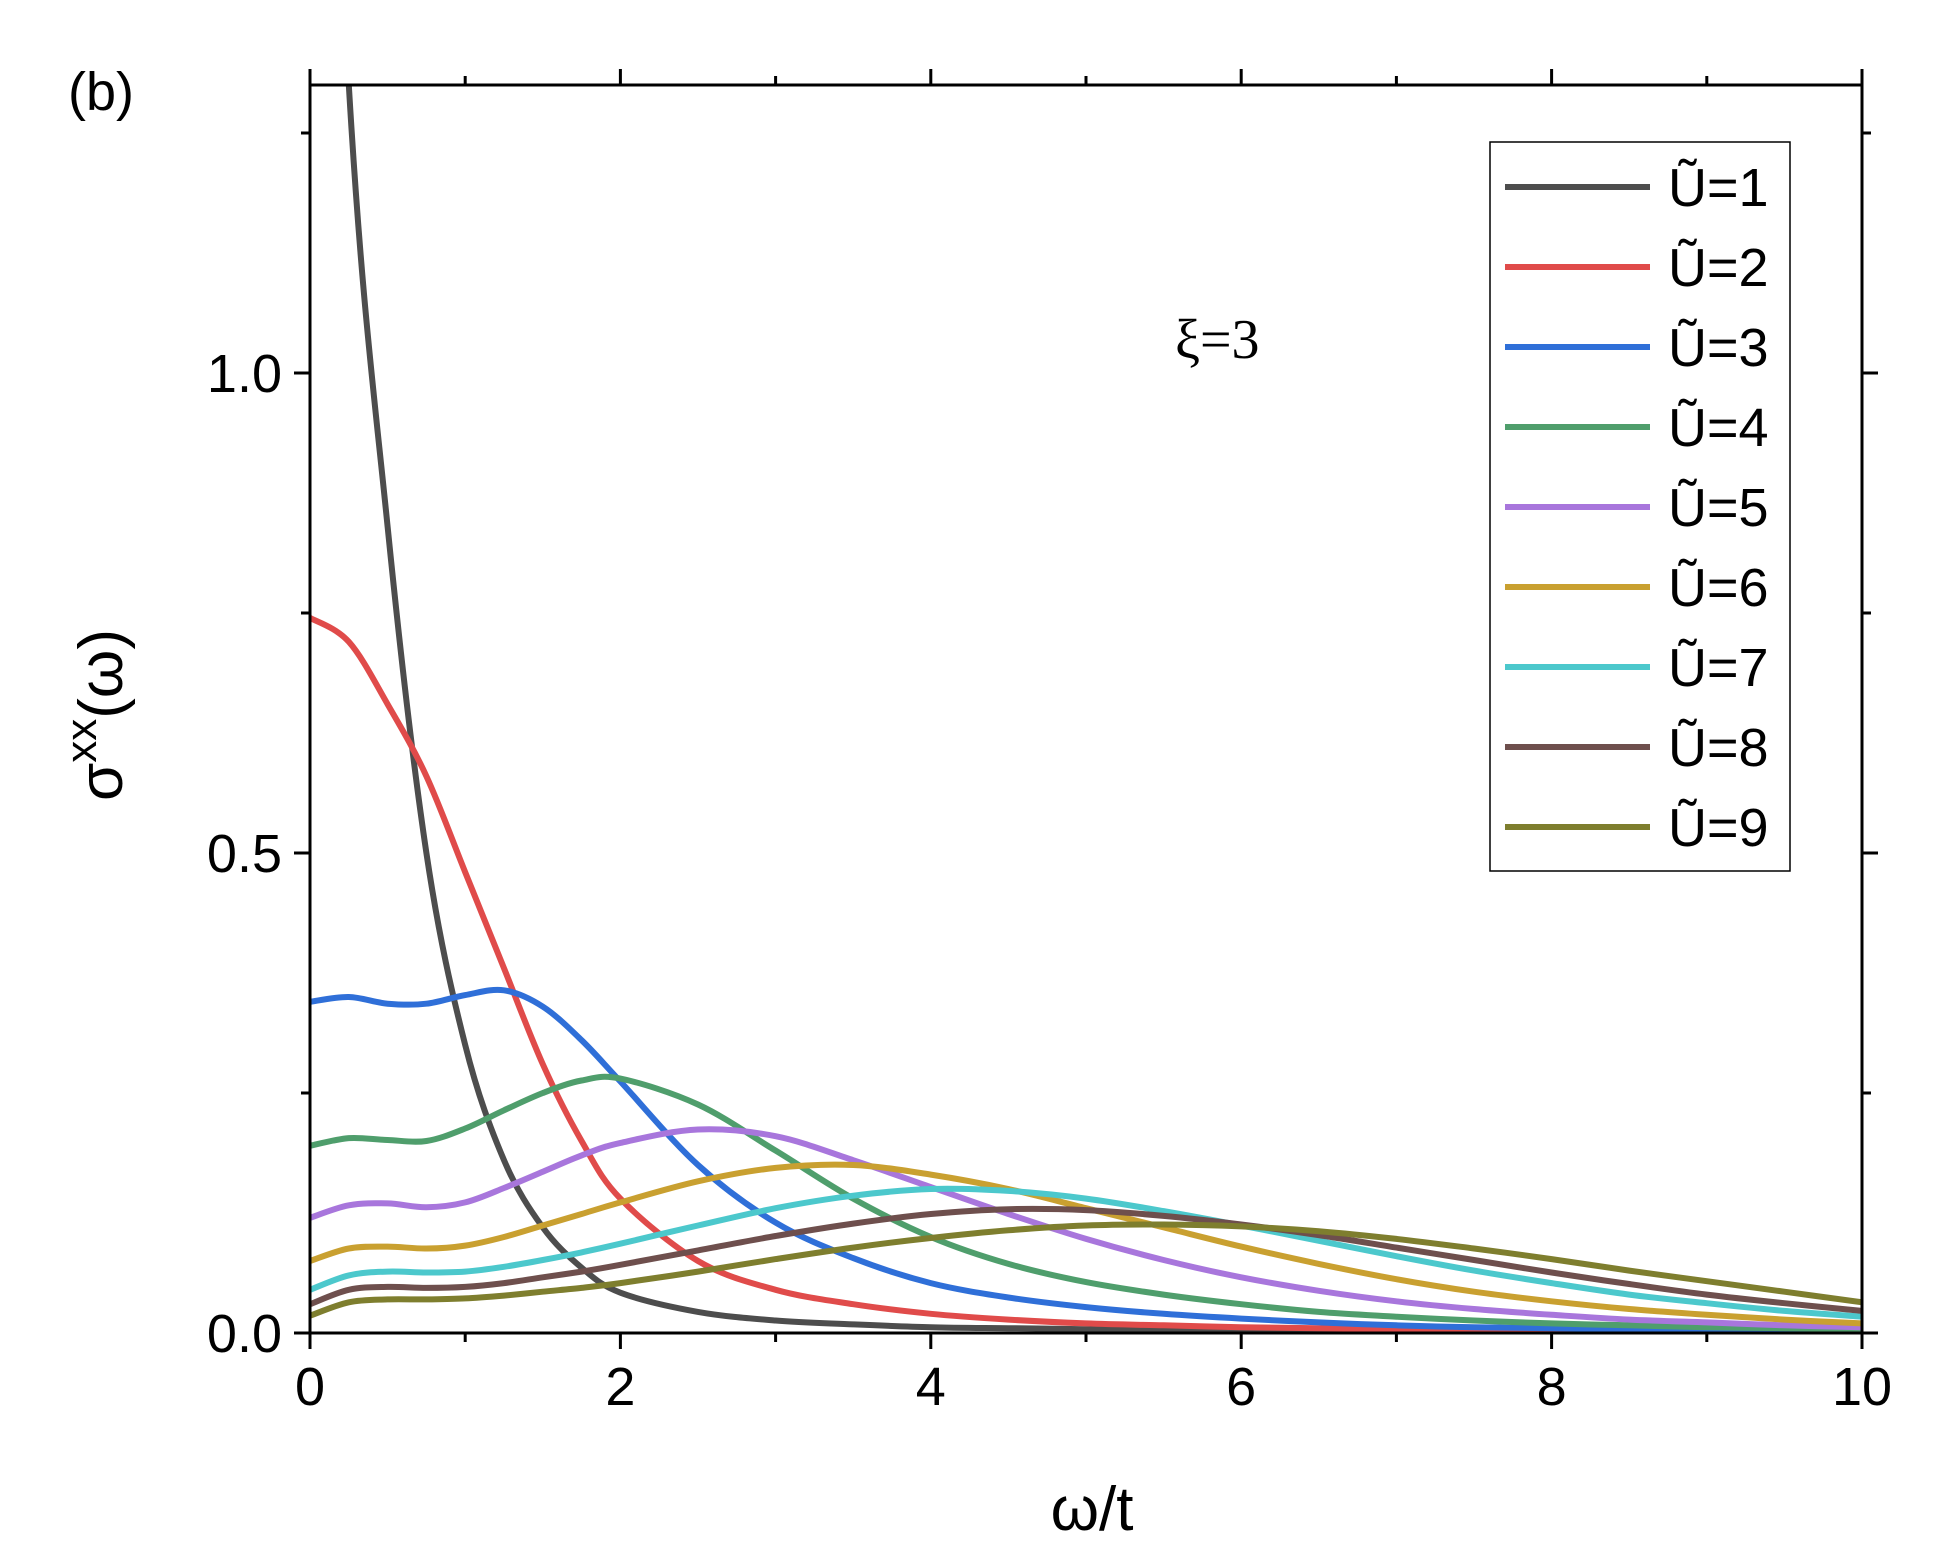 Image resolution: width=1954 pixels, height=1548 pixels. Describe the element at coordinates (1718, 668) in the screenshot. I see `legend-label-7: Ũ=7` at that location.